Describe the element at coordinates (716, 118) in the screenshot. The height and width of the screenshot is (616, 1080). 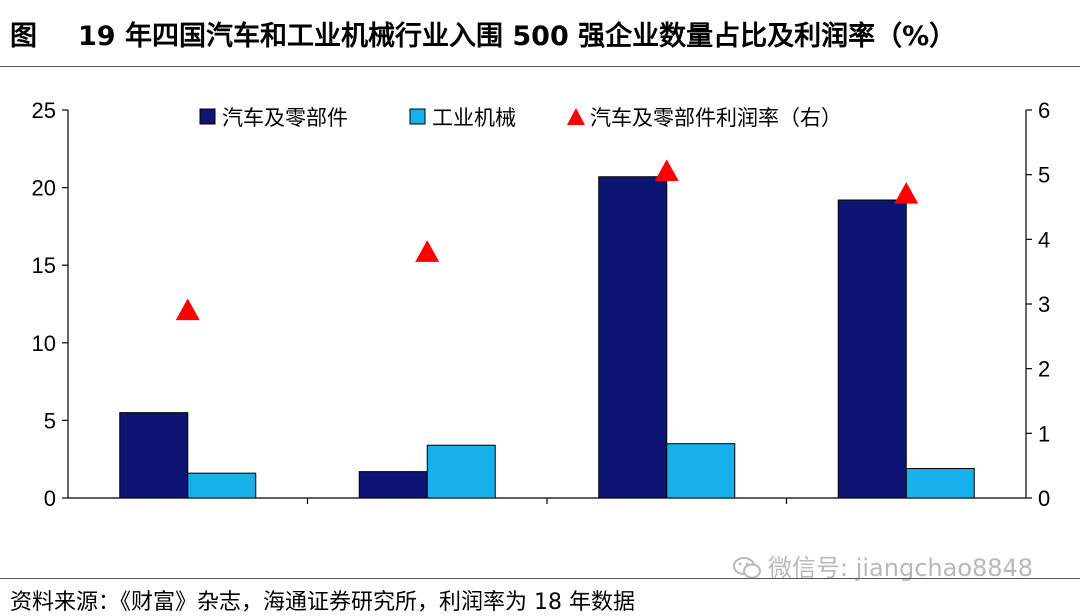
I see `legend-margin-label: 汽车及零部件利润率（右）` at that location.